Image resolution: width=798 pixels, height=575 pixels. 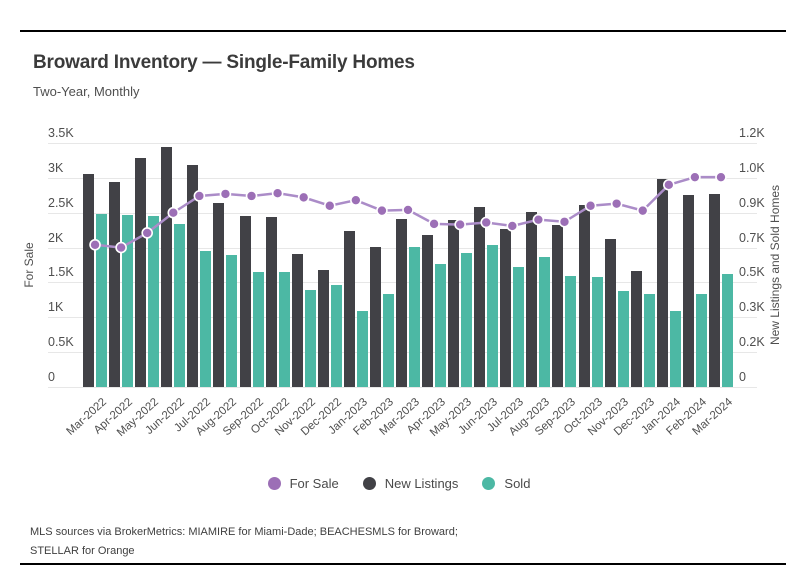 What do you see at coordinates (403, 564) in the screenshot?
I see `bottom-rule` at bounding box center [403, 564].